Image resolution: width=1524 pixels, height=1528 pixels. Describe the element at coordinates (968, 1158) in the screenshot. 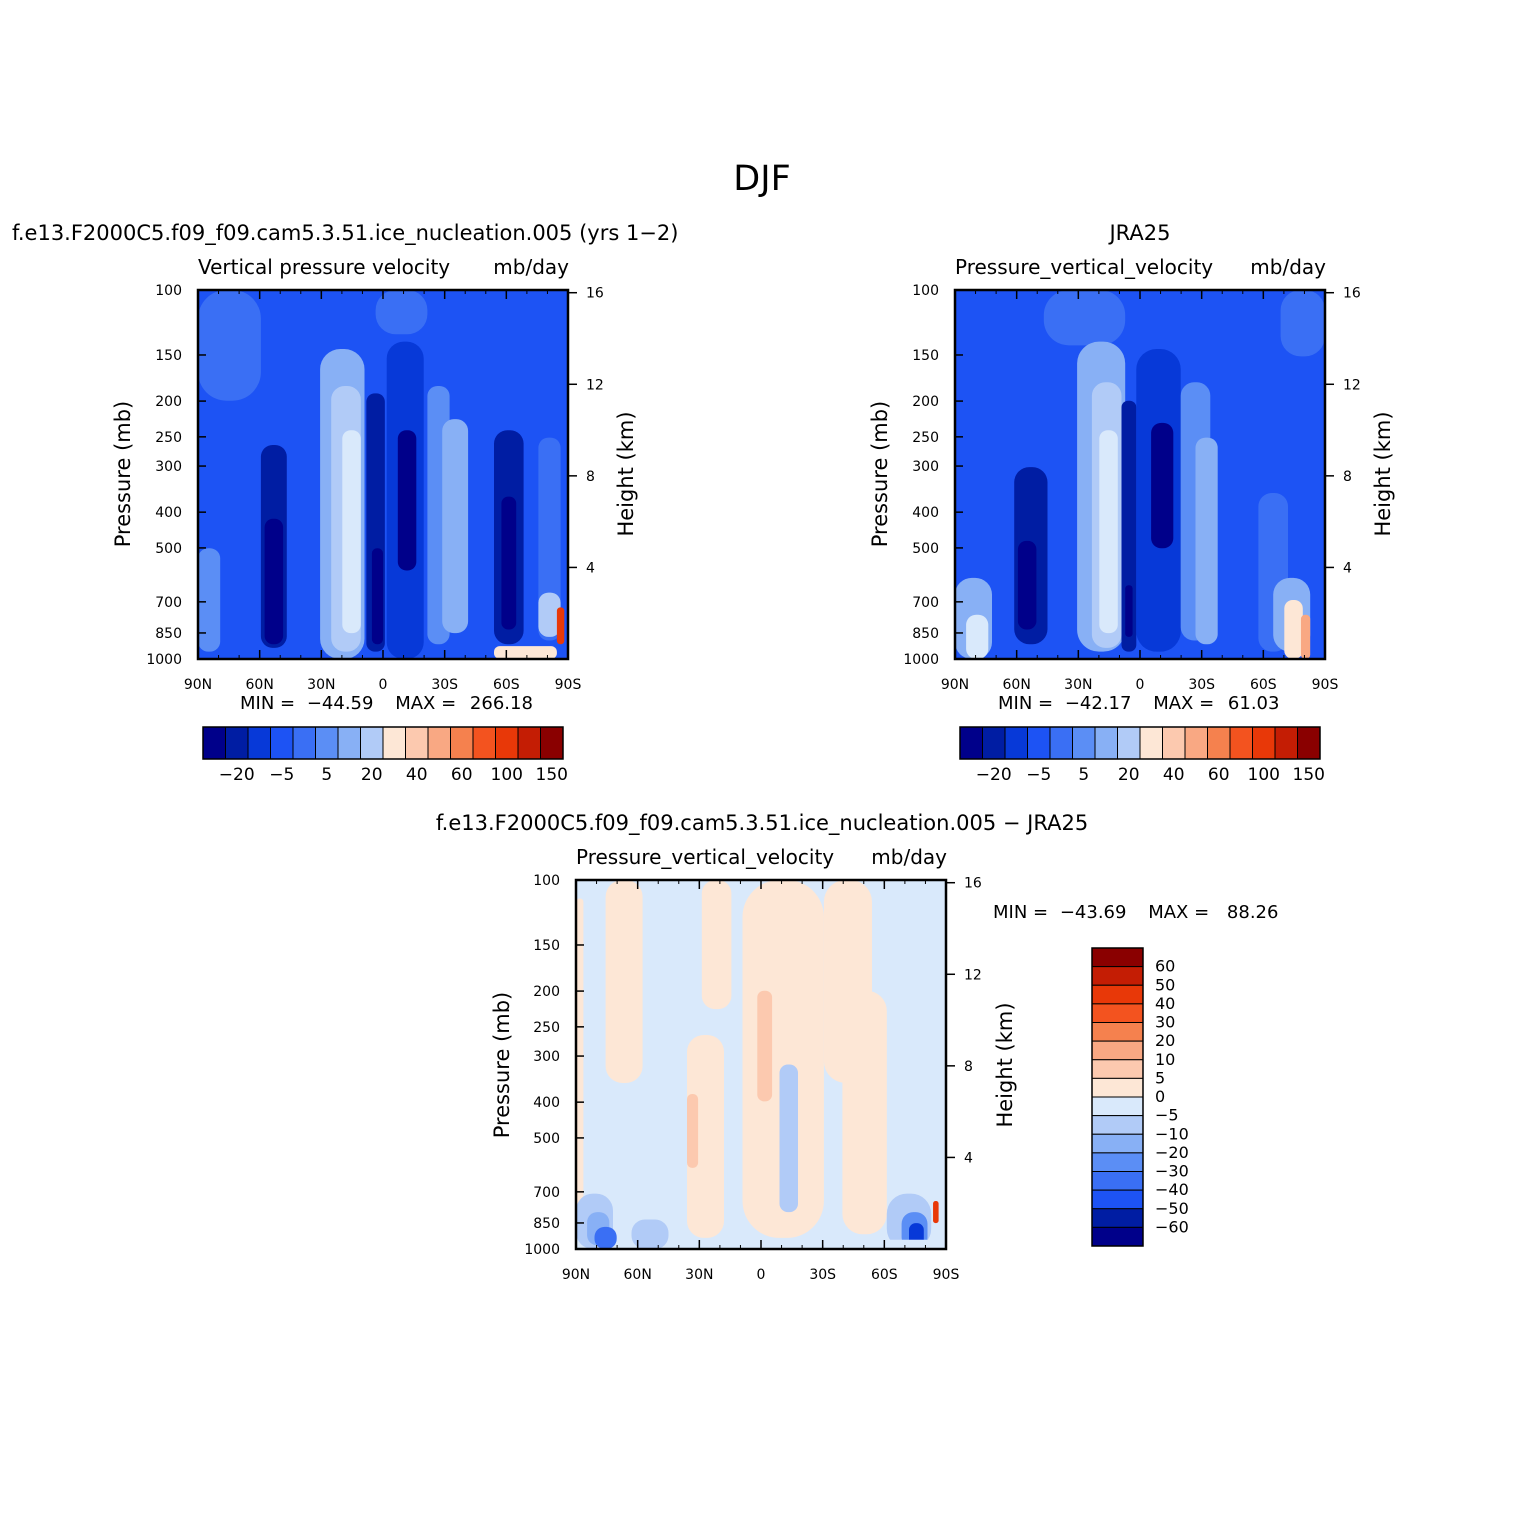

I see `right-tick-label: 4` at that location.